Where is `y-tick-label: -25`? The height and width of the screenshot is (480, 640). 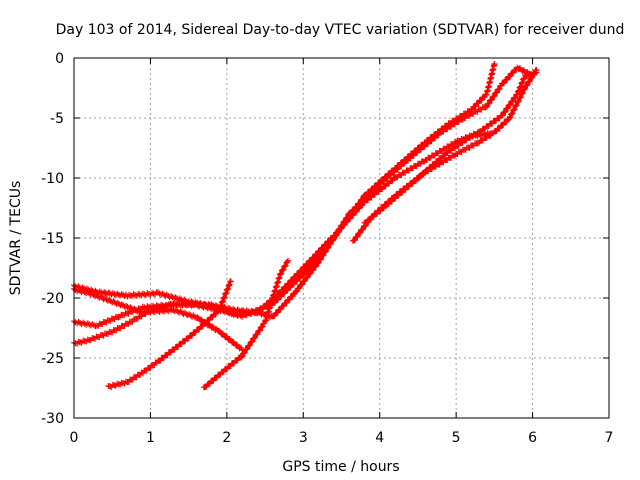 y-tick-label: -25 is located at coordinates (52, 359).